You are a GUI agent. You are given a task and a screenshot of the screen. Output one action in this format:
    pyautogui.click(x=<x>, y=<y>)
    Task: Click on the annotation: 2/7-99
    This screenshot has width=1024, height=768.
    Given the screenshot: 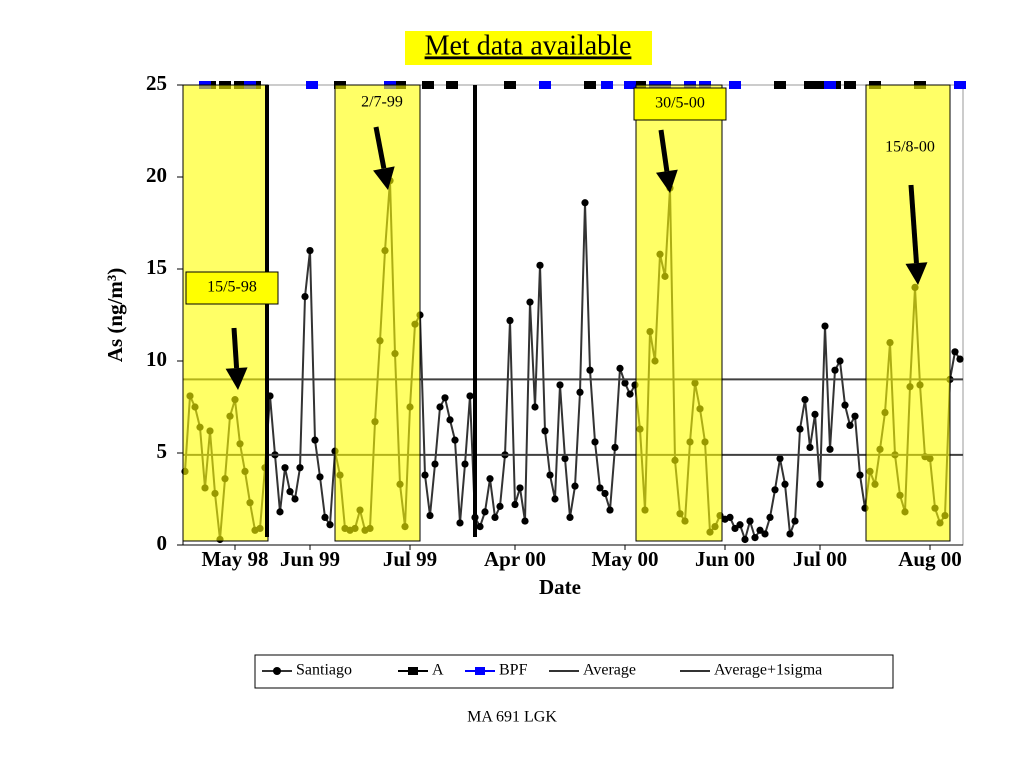 What is the action you would take?
    pyautogui.click(x=382, y=102)
    